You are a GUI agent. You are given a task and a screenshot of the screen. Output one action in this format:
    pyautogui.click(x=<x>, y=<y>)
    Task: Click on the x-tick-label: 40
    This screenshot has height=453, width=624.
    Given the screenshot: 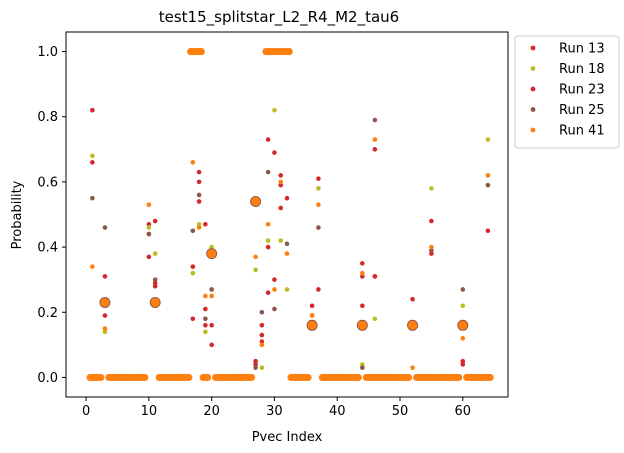 What is the action you would take?
    pyautogui.click(x=337, y=411)
    